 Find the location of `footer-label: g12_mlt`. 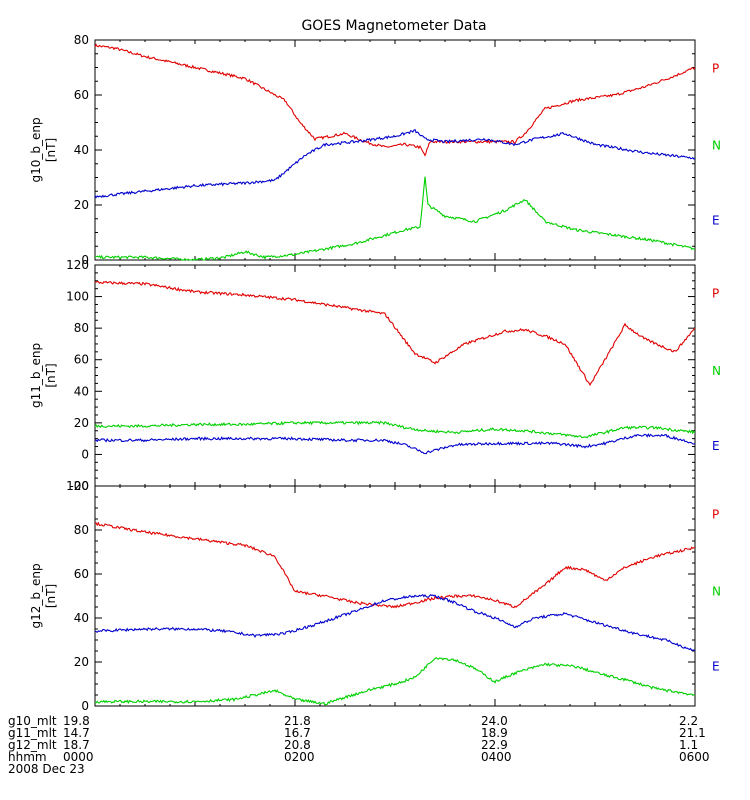

footer-label: g12_mlt is located at coordinates (32, 745).